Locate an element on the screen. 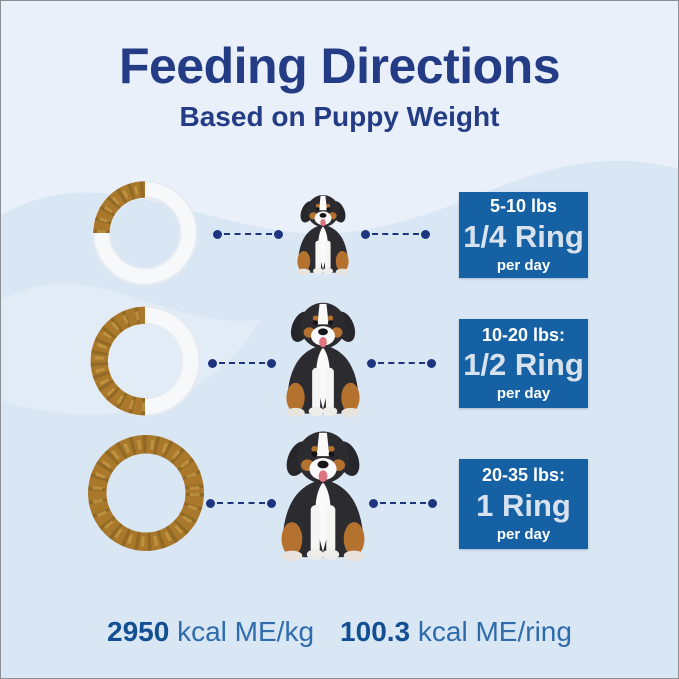  dosage-box-small: 5-10 lbs 1/4 Ring per day is located at coordinates (523, 235).